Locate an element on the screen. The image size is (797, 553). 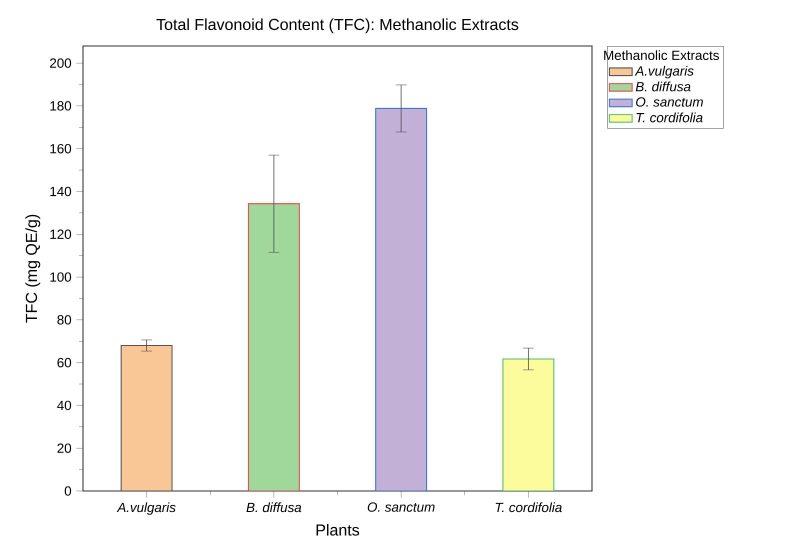
y-tick-label: 60 is located at coordinates (64, 363).